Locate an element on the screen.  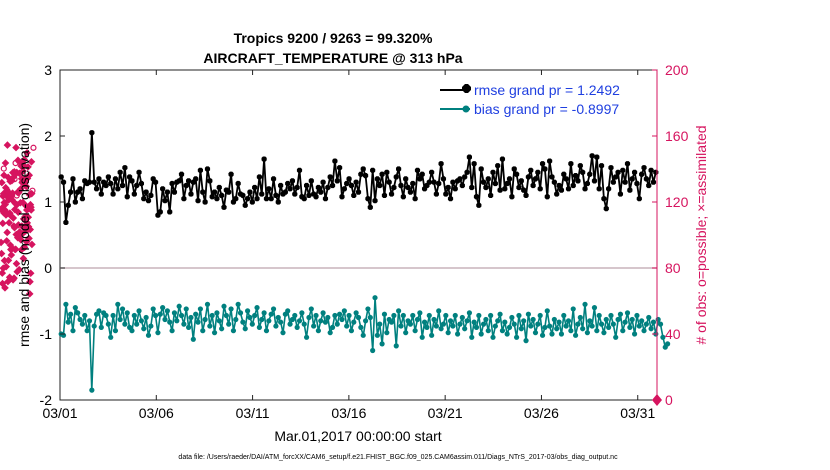
x-tick-label: 03/21 is located at coordinates (445, 413).